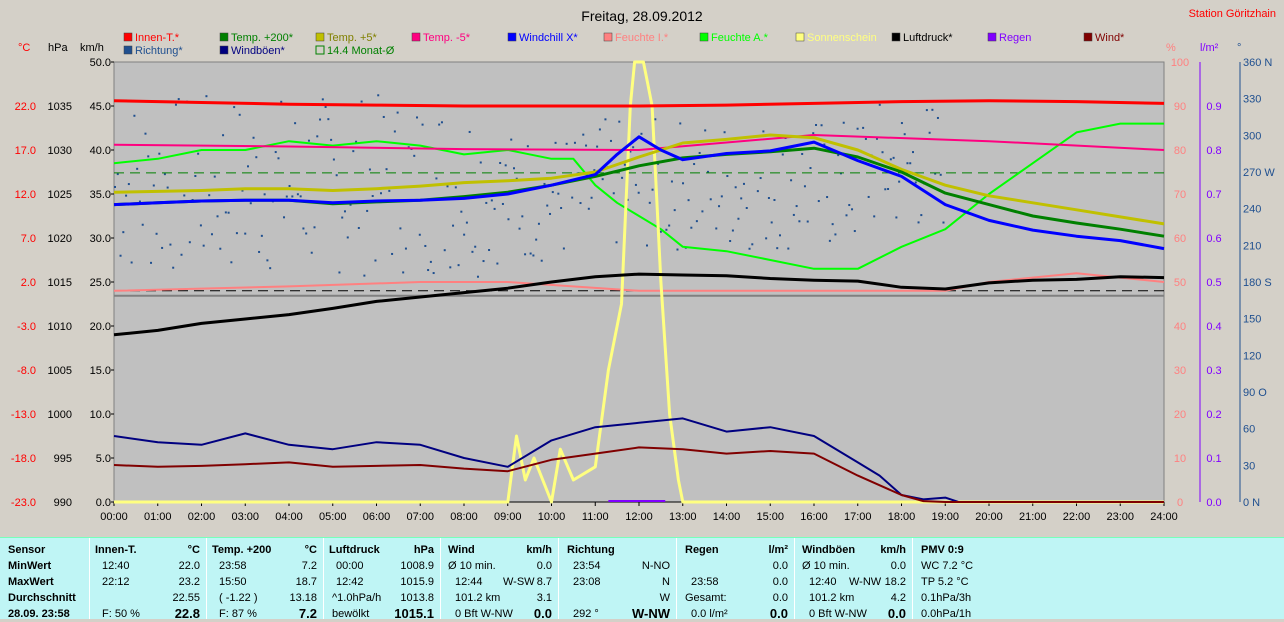 The image size is (1284, 622). What do you see at coordinates (519, 582) in the screenshot?
I see `wind-max-direction: W-SW` at bounding box center [519, 582].